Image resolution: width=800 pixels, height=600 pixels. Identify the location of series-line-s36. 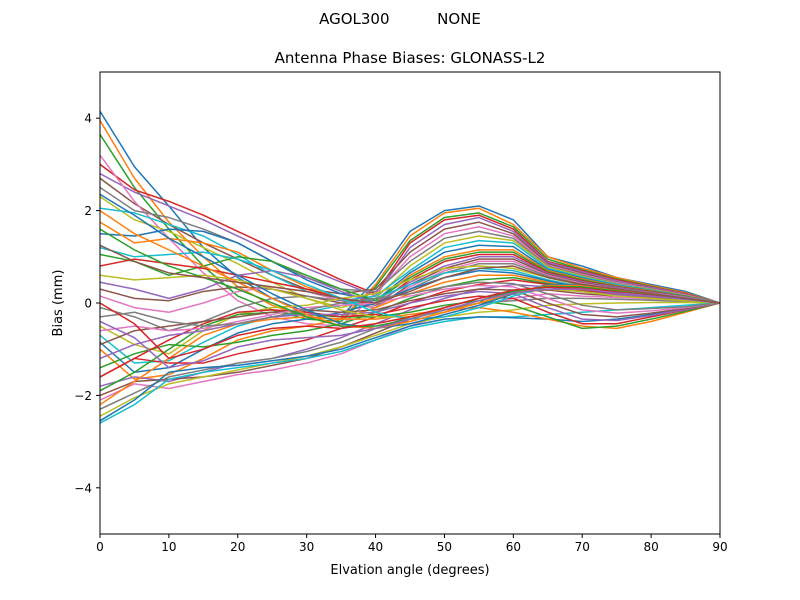
(410, 317).